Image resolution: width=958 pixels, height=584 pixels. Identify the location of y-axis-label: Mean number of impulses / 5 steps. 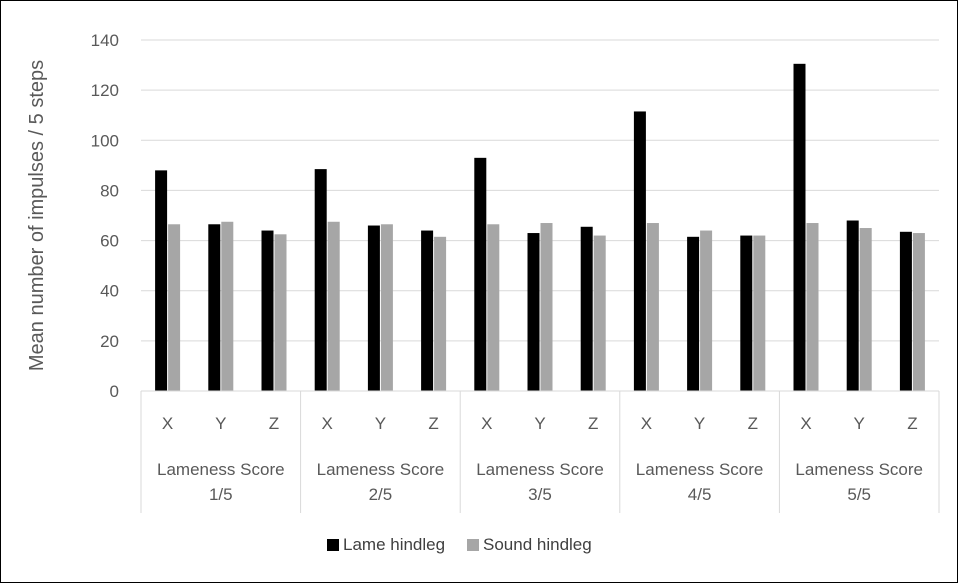
(37, 215).